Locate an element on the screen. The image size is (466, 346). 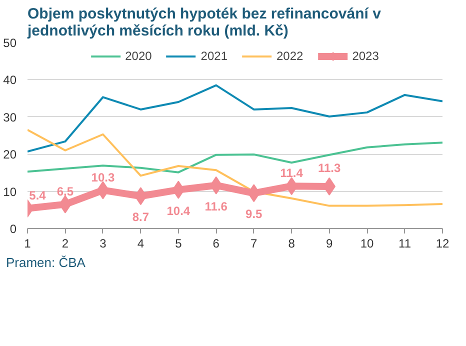
x-tick-label: 5 is located at coordinates (178, 243).